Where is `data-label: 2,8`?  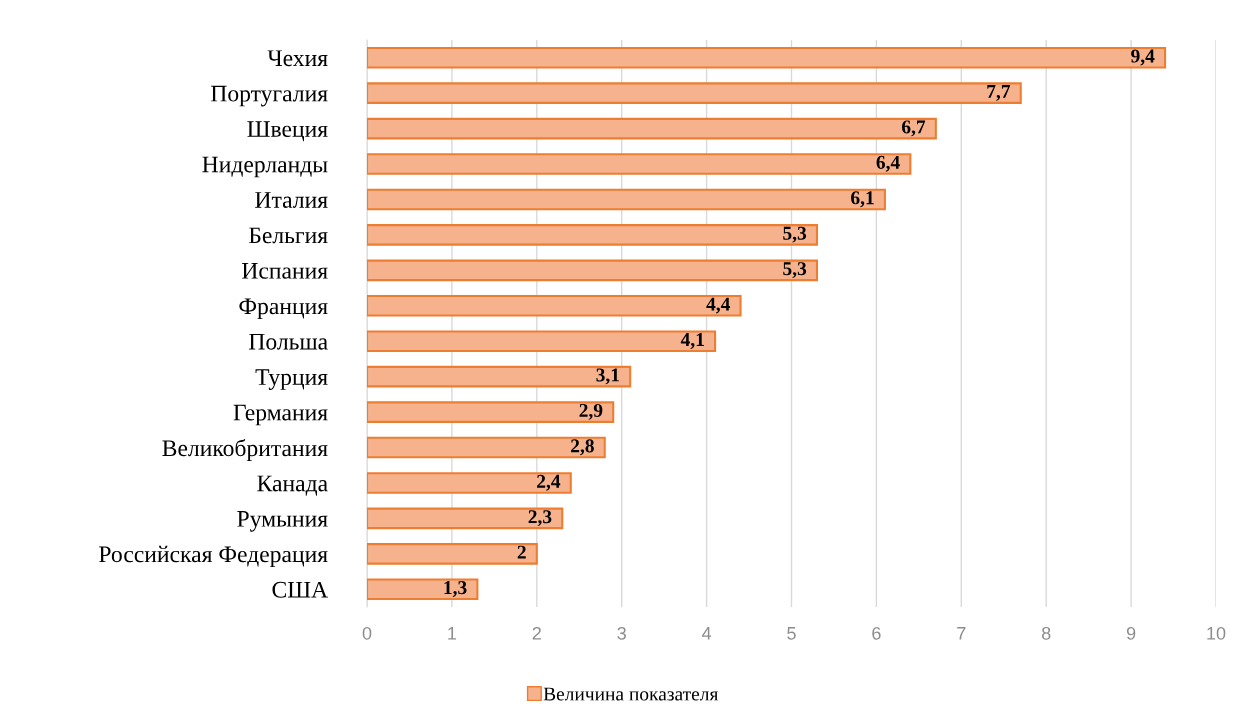
data-label: 2,8 is located at coordinates (582, 447).